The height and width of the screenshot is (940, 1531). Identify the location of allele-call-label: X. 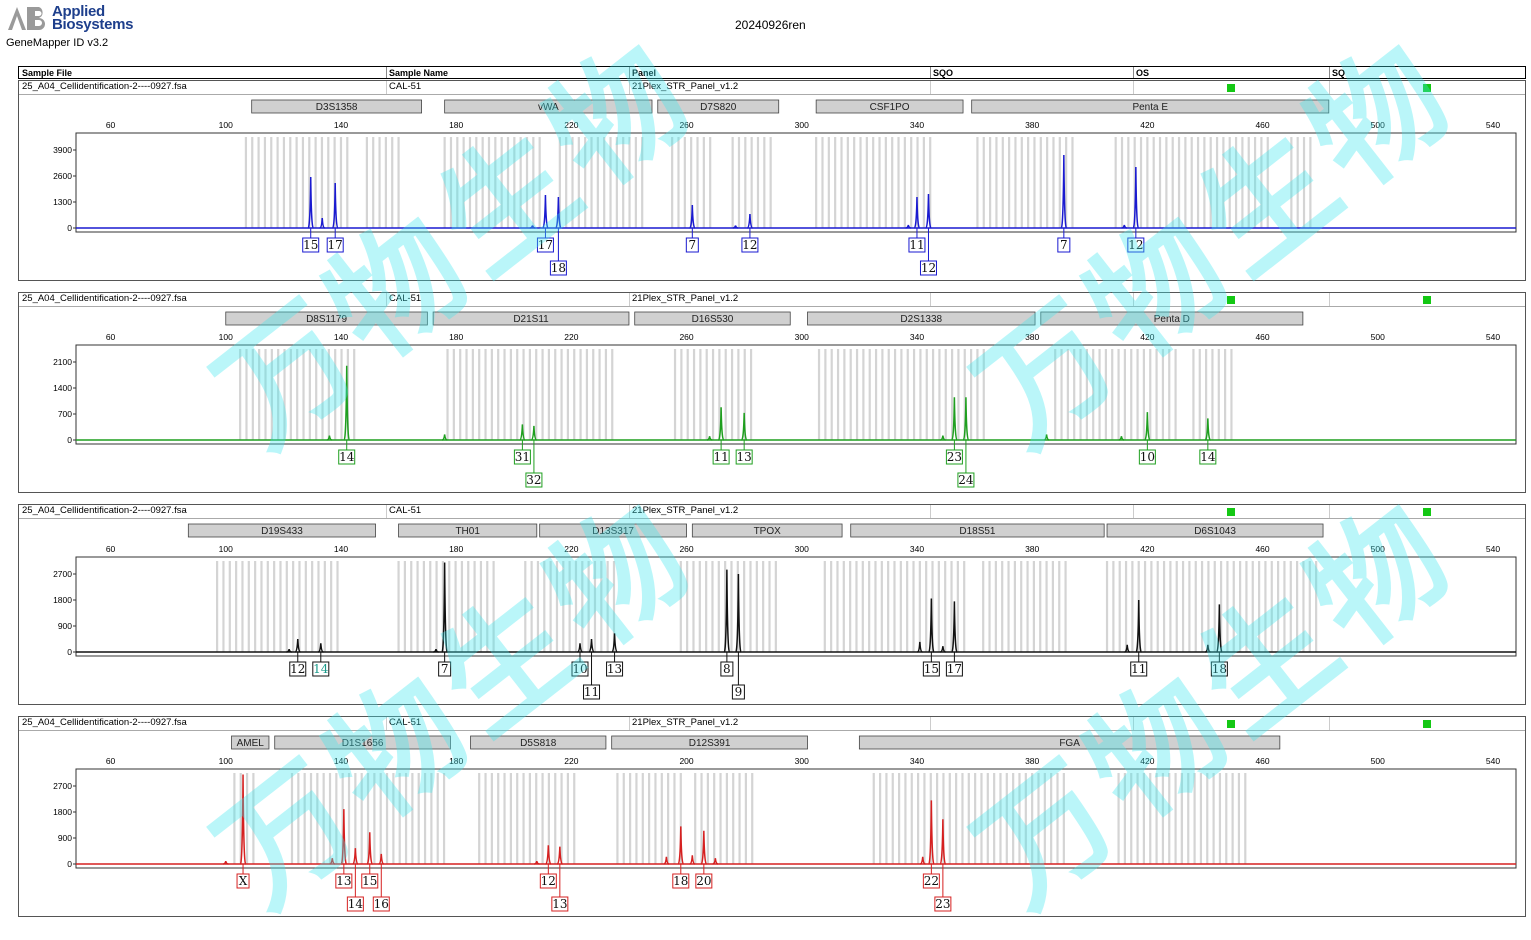
(243, 881).